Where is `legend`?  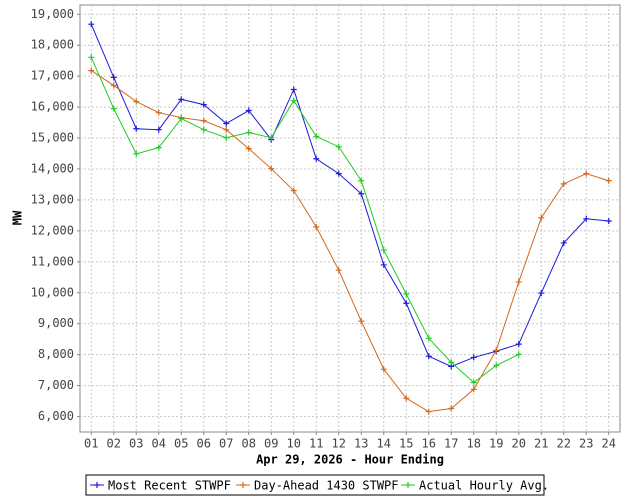 legend is located at coordinates (315, 485).